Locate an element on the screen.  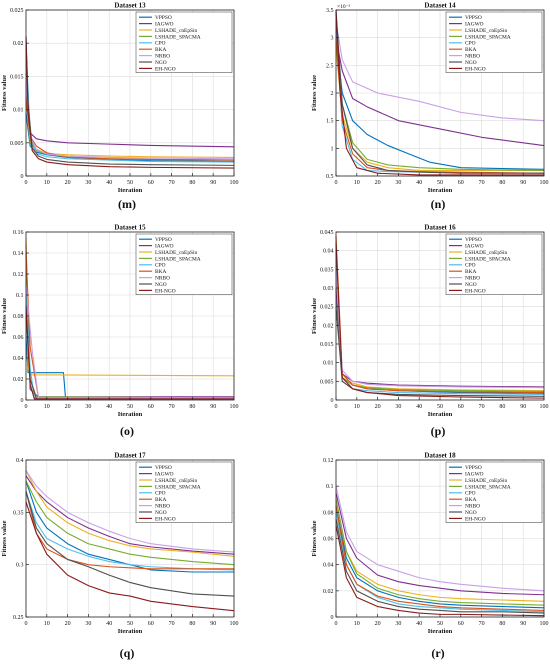
y-tick-label: 0.1 is located at coordinates (330, 487).